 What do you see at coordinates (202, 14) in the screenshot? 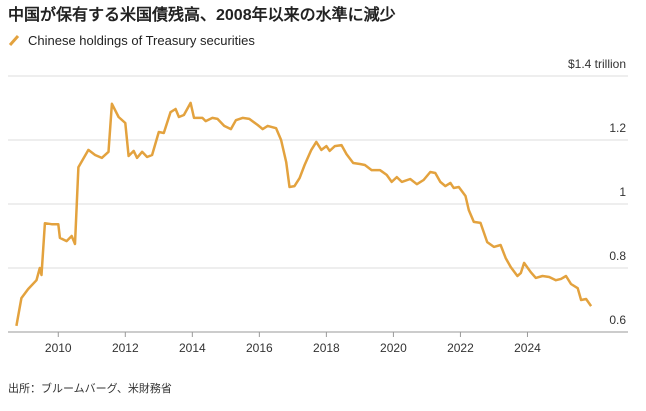
I see `chart-title: 中国が保有する米国債残高、2008年以来の水準に減少` at bounding box center [202, 14].